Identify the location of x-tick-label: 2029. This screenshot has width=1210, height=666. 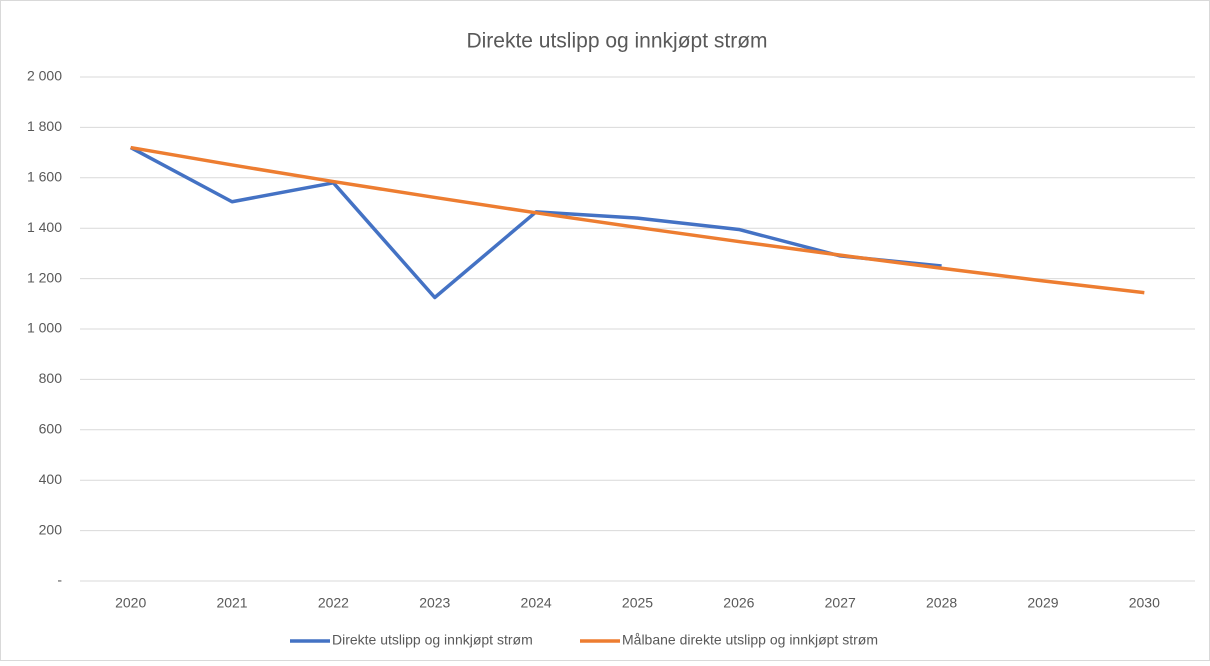
(1042, 603).